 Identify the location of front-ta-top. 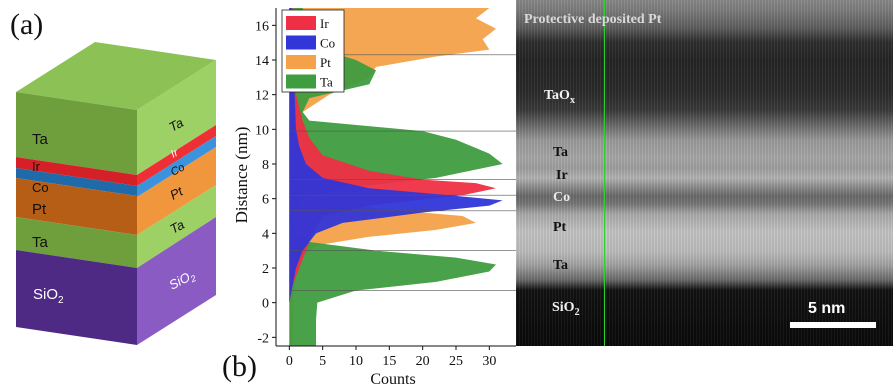
(76, 133).